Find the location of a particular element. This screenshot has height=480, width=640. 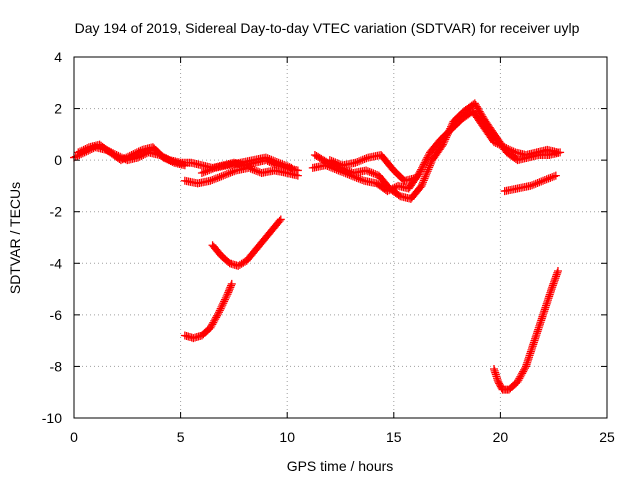

y-tick-label: 0 is located at coordinates (58, 160).